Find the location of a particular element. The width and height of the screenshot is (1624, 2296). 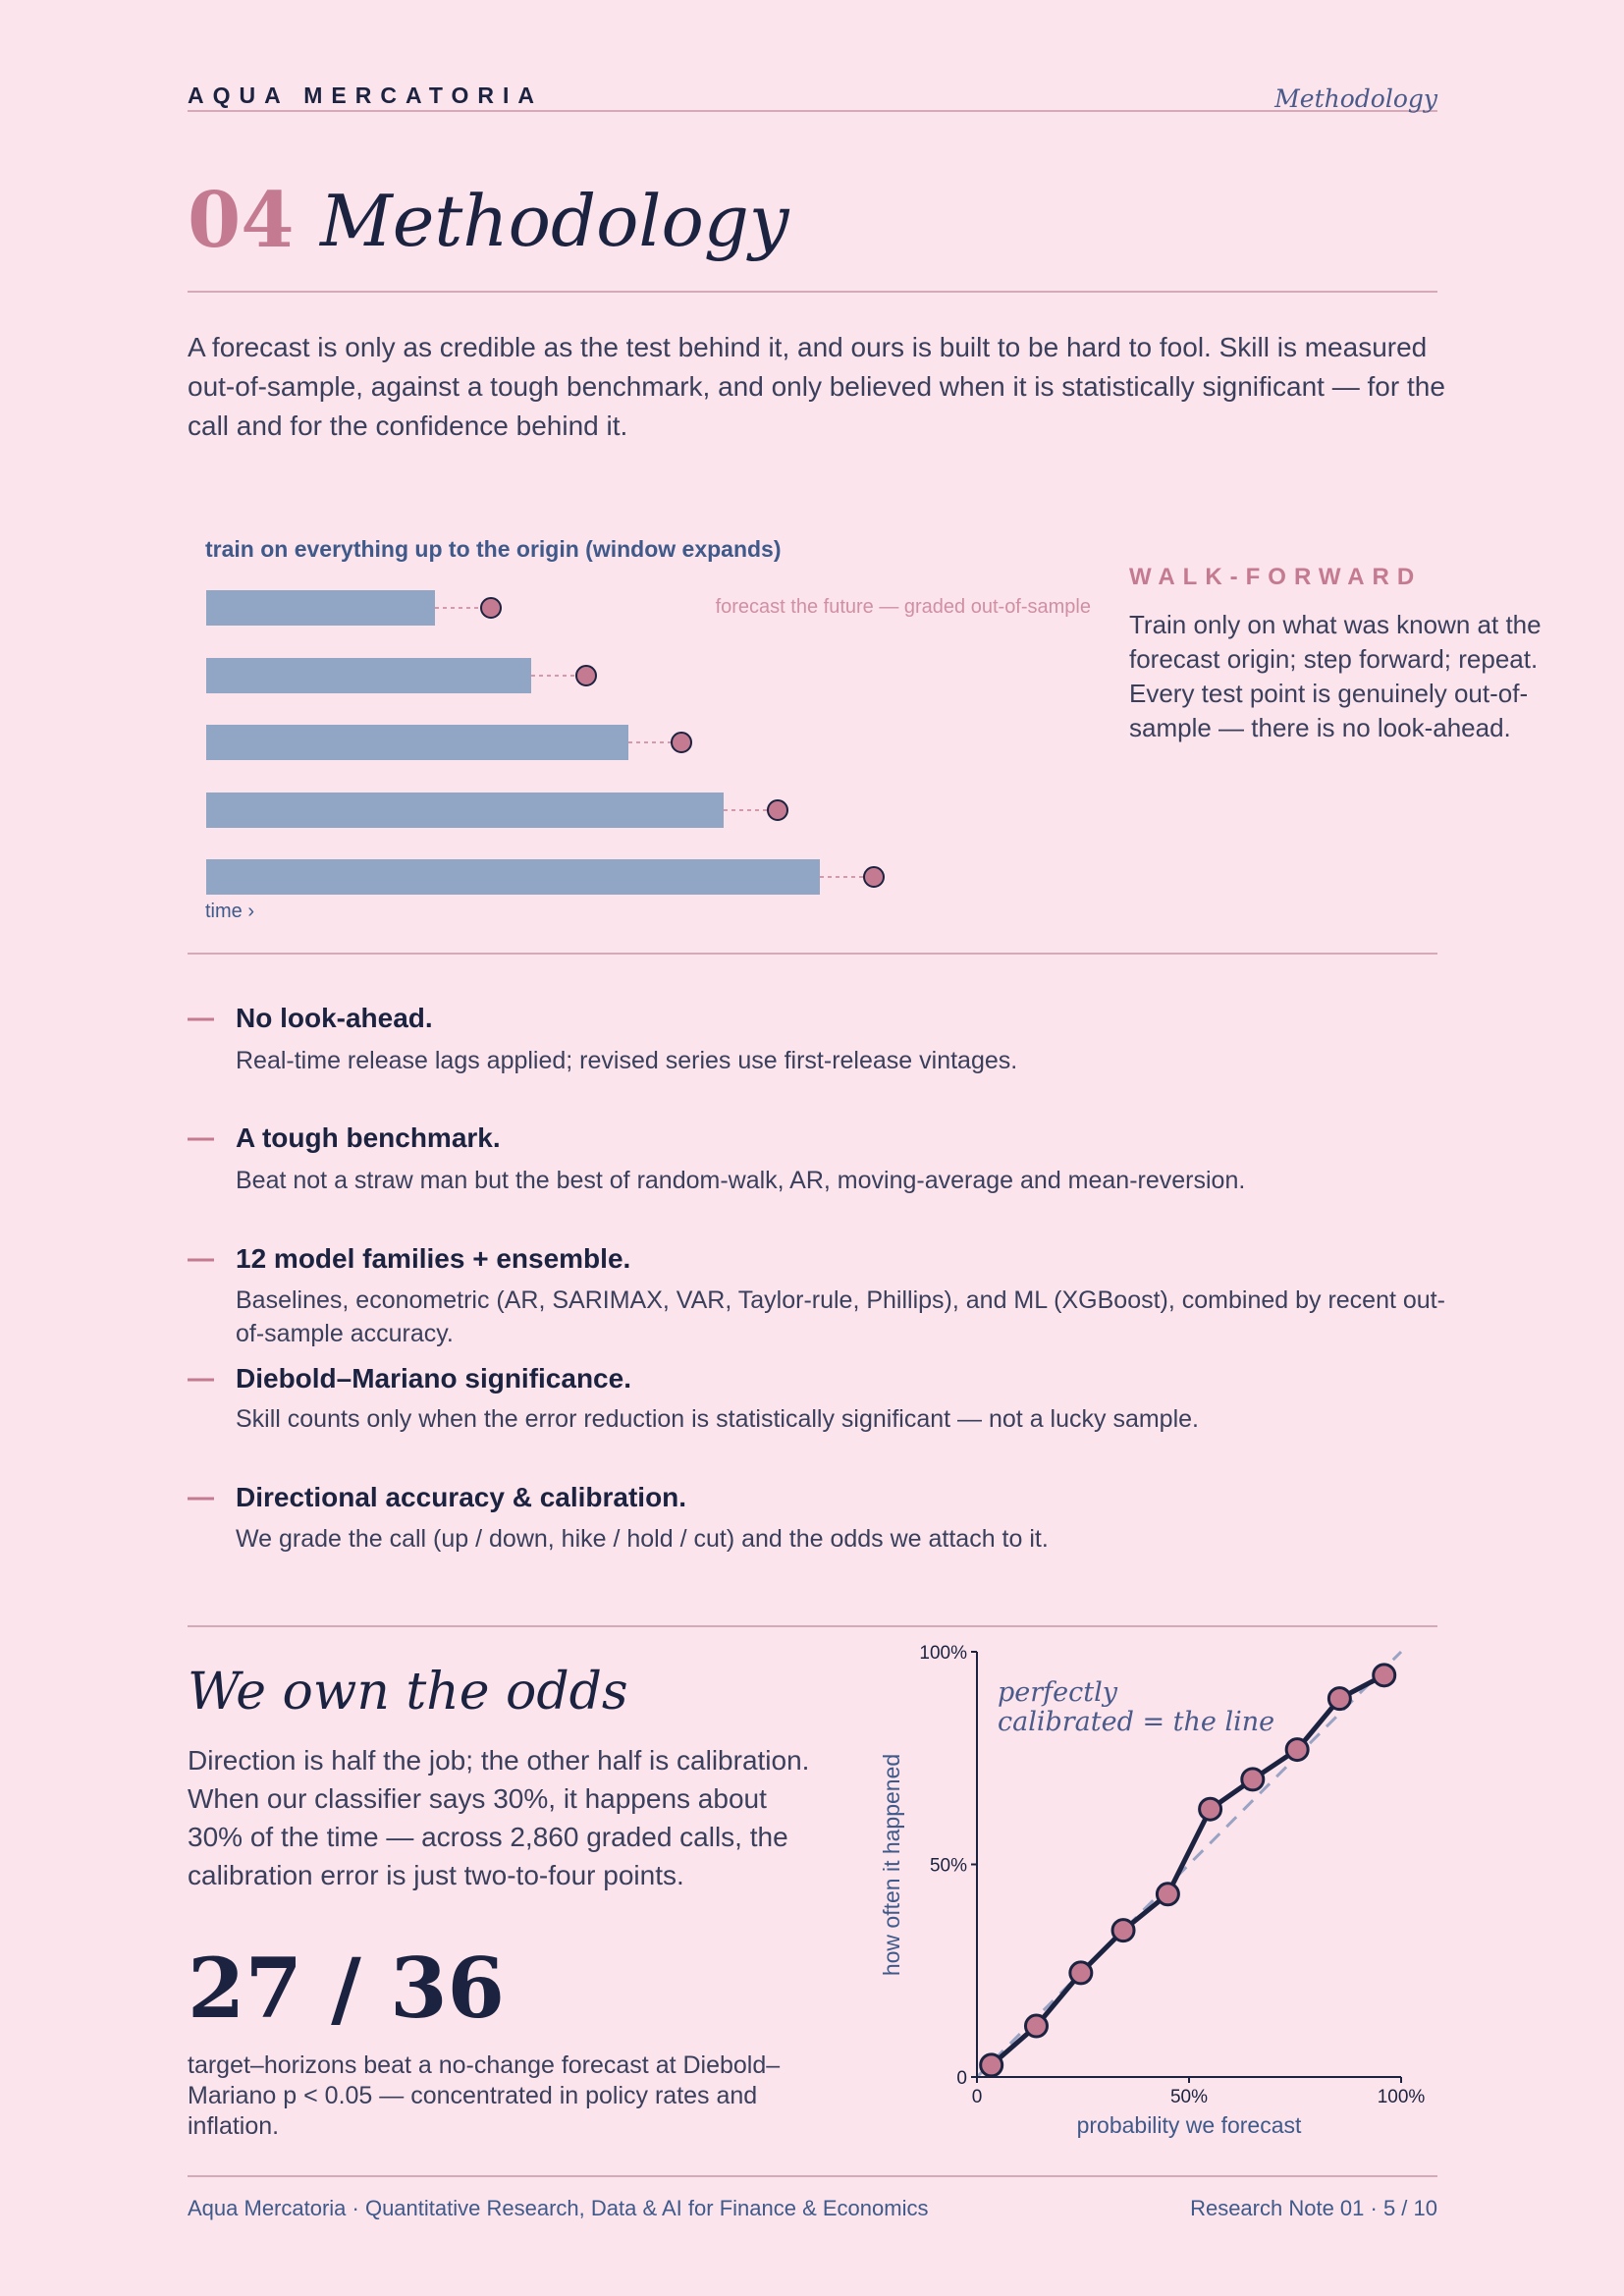

x-tick-label: 50% is located at coordinates (1189, 2097).